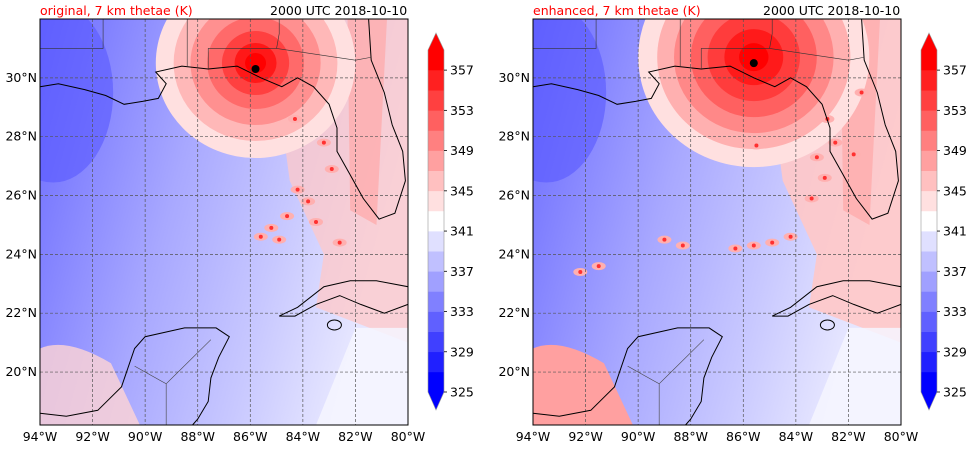  Describe the element at coordinates (796, 436) in the screenshot. I see `x-tick-label: 84°W` at that location.